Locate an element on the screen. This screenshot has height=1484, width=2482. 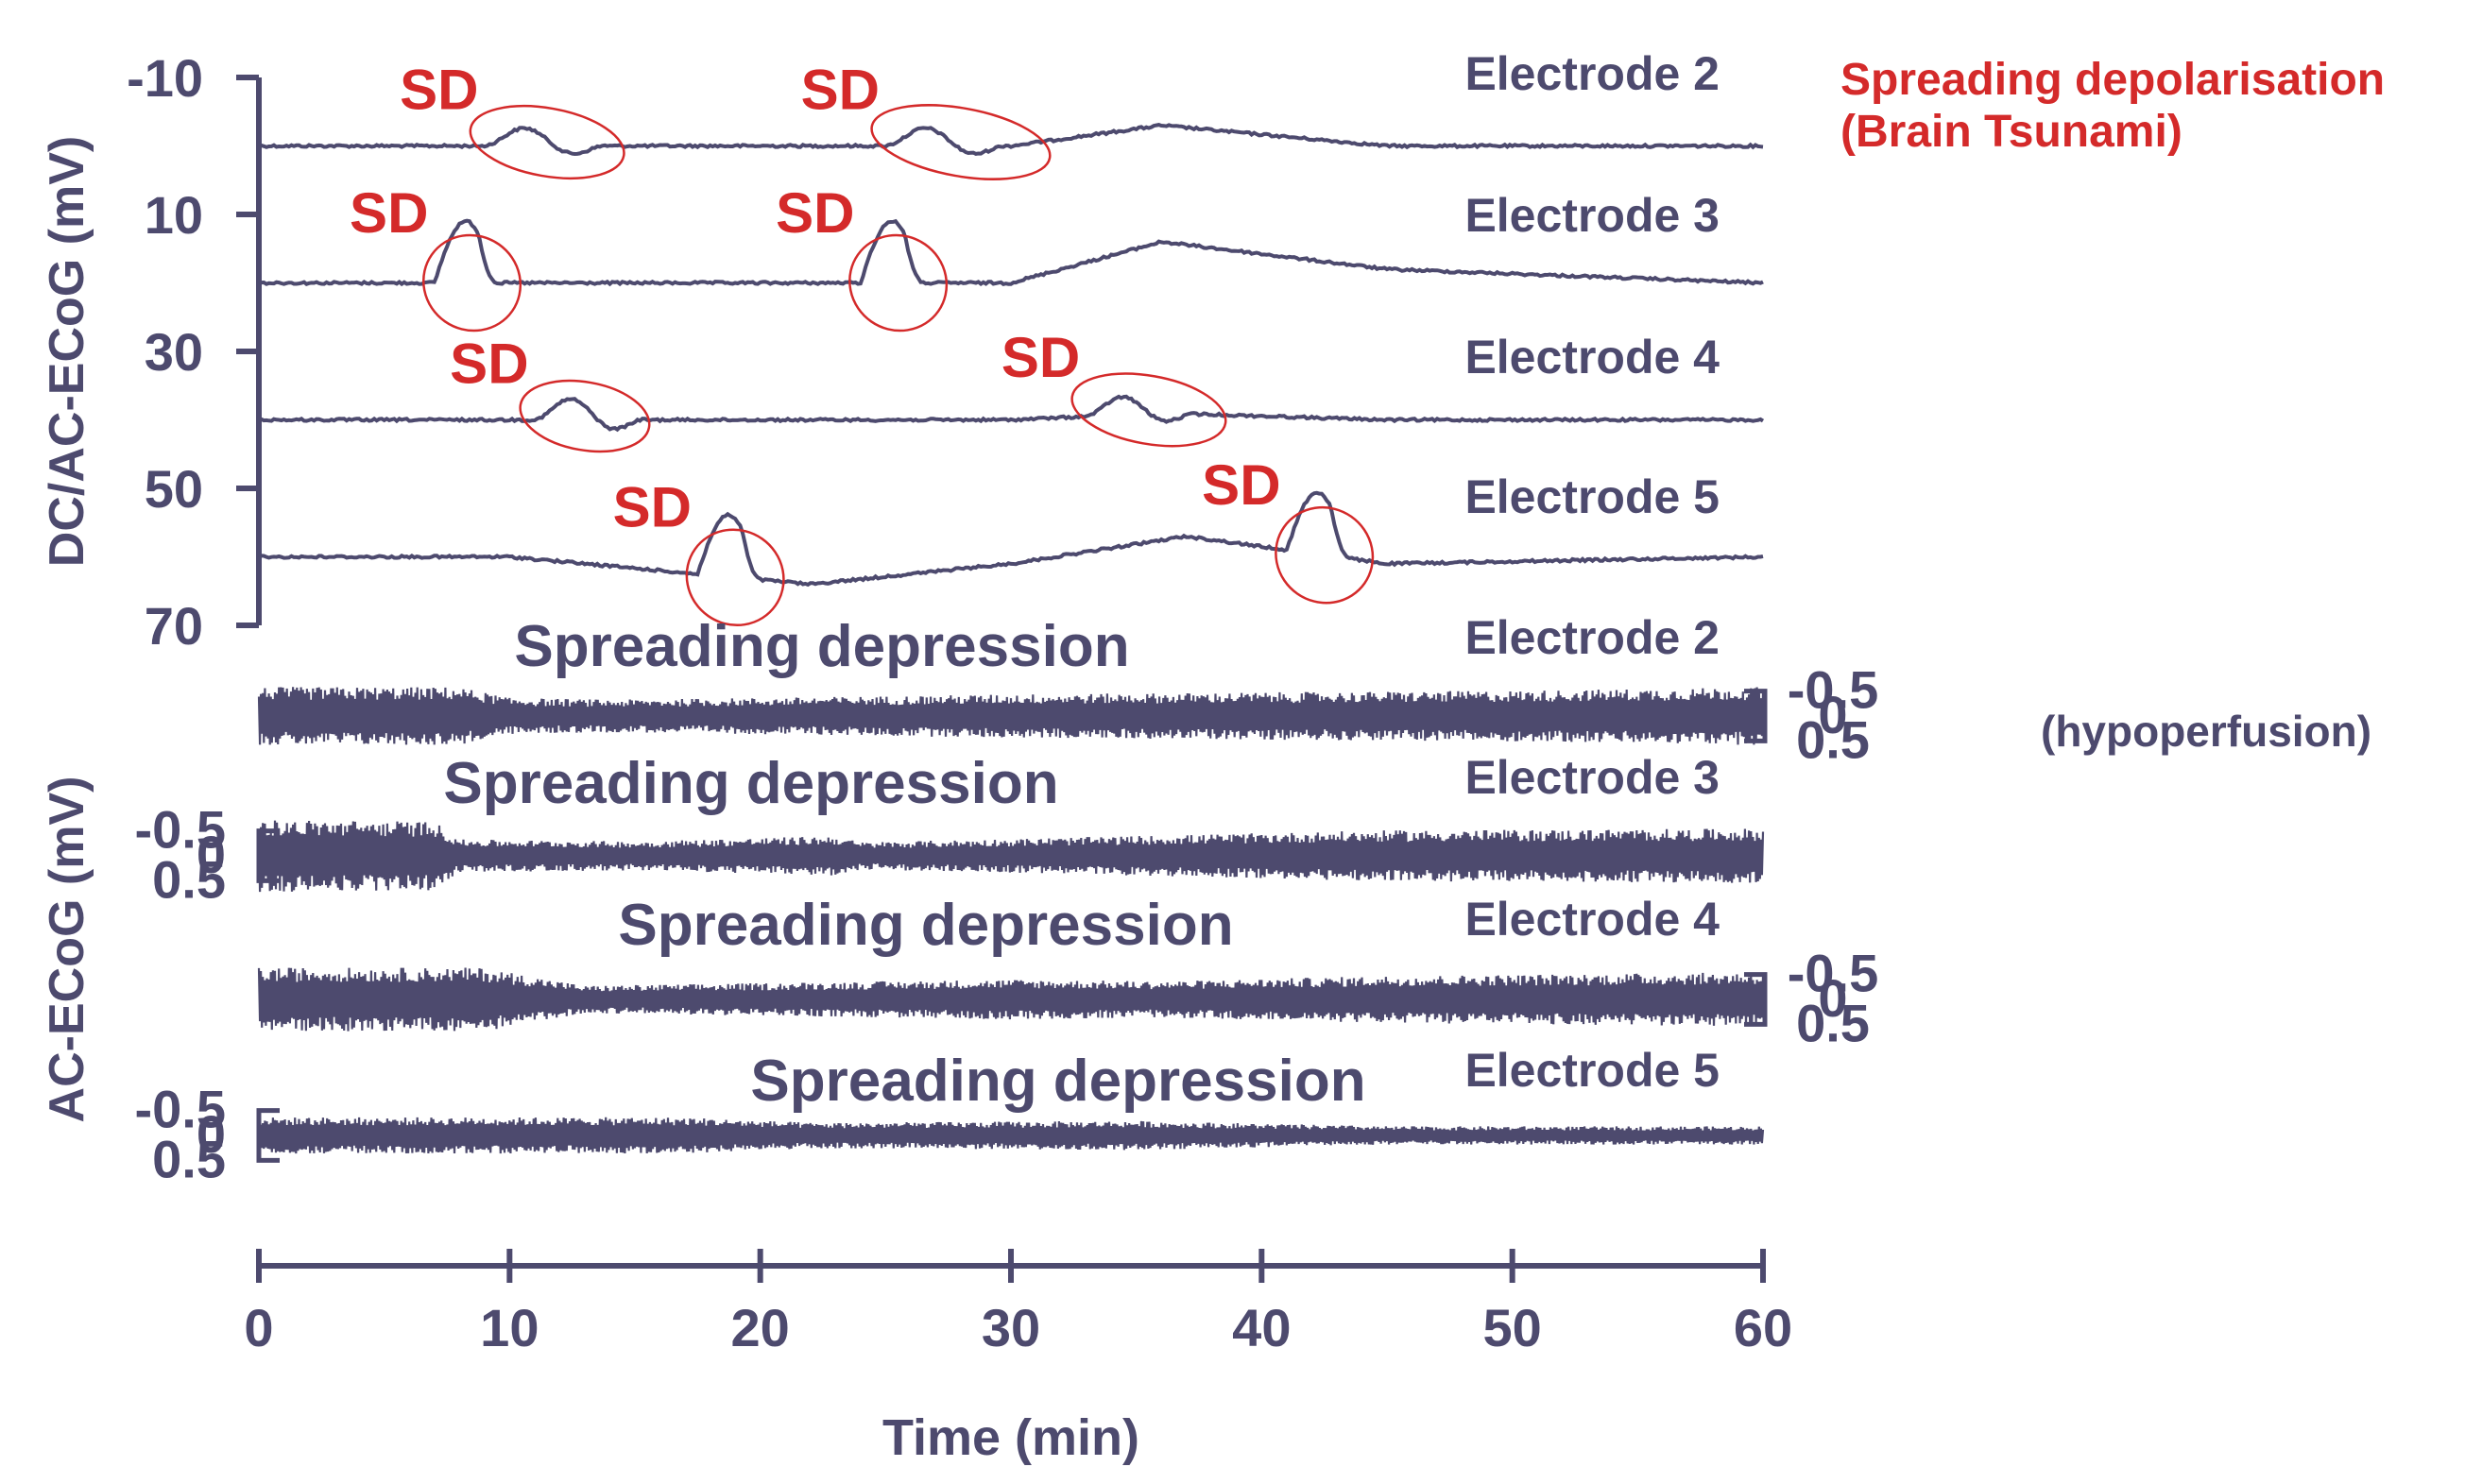
dc-electrode-label: Electrode 4 is located at coordinates (1592, 358).